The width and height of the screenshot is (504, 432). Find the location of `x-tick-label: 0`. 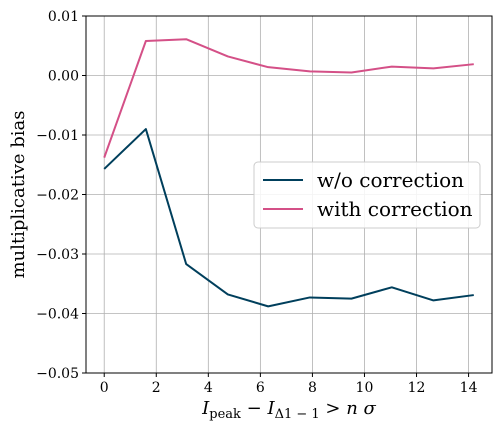

x-tick-label: 0 is located at coordinates (104, 388).